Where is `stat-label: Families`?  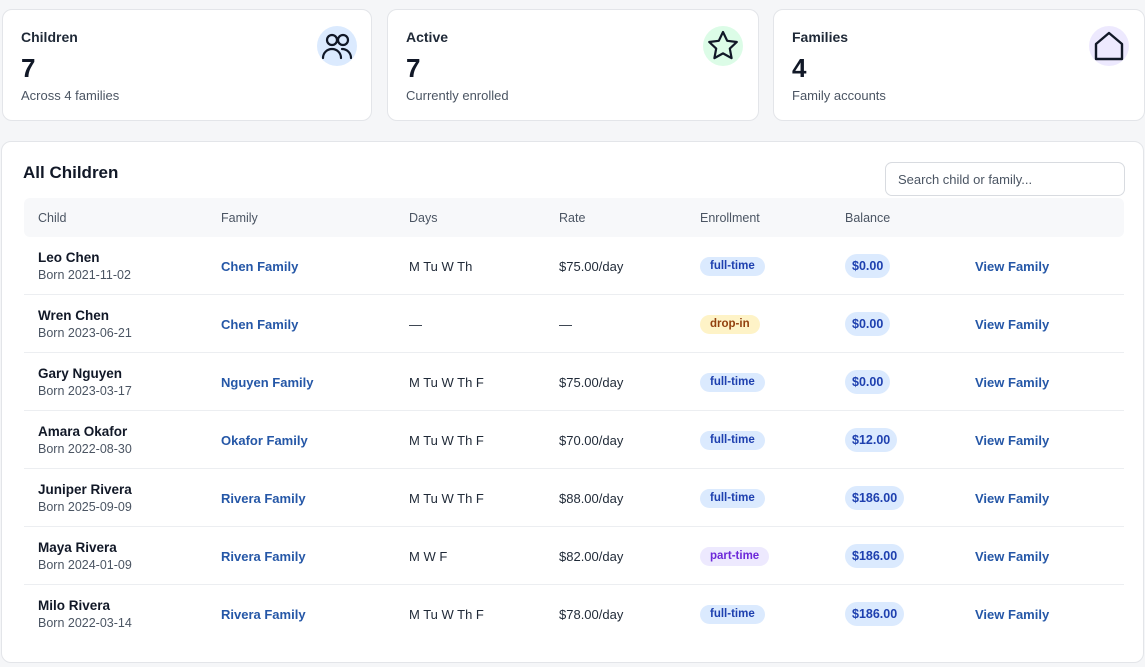 stat-label: Families is located at coordinates (820, 37).